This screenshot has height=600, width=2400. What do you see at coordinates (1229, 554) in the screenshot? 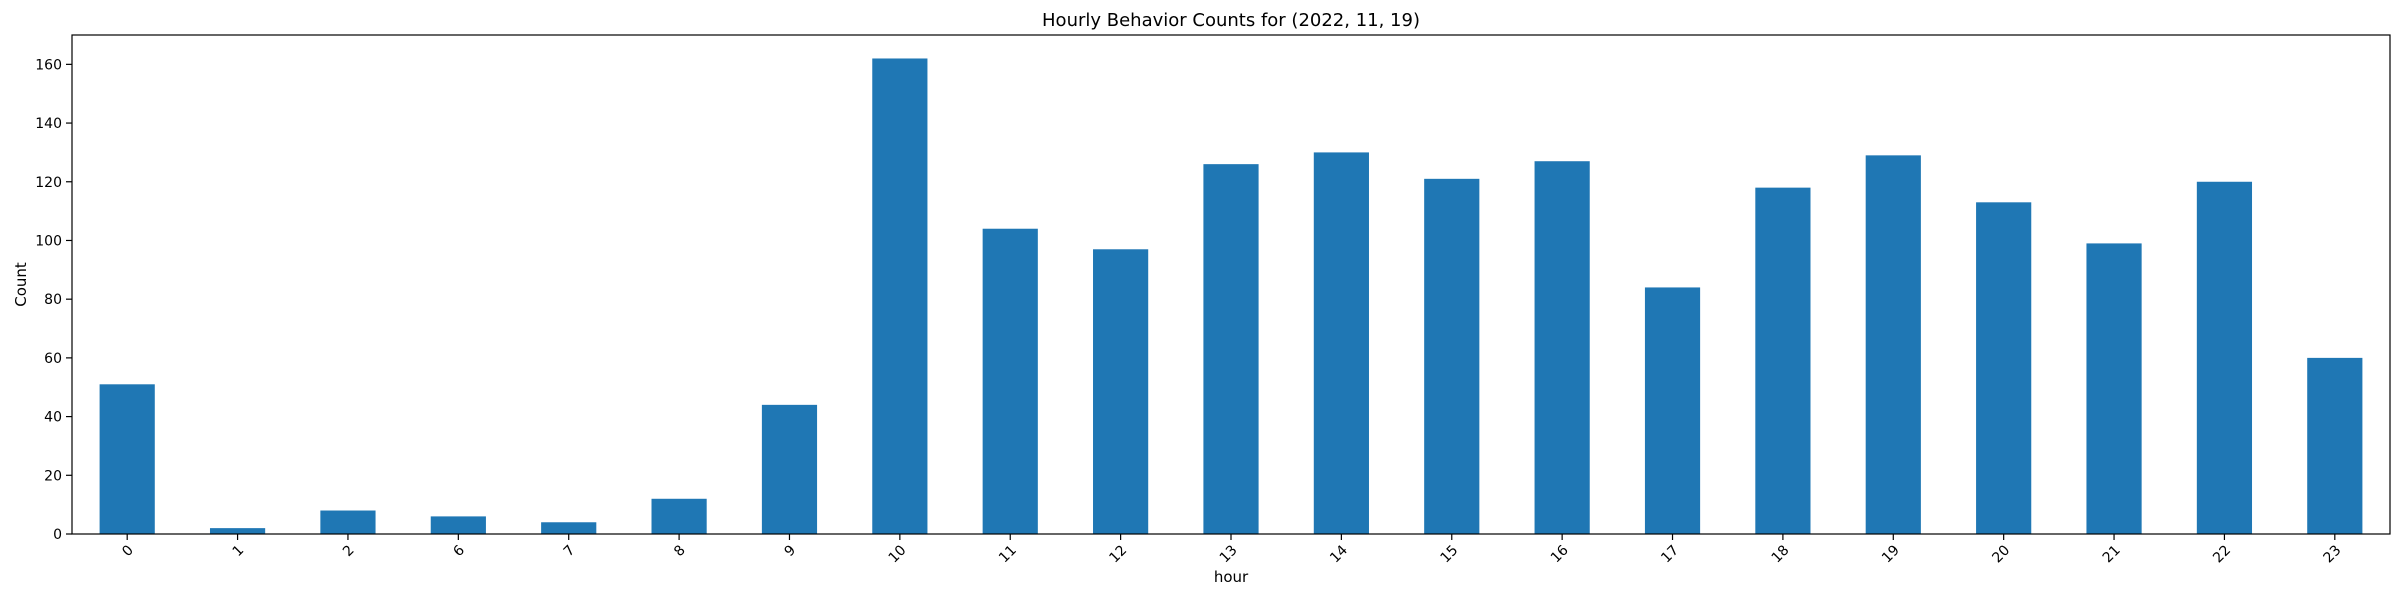
I see `x-tick-label: 13` at bounding box center [1229, 554].